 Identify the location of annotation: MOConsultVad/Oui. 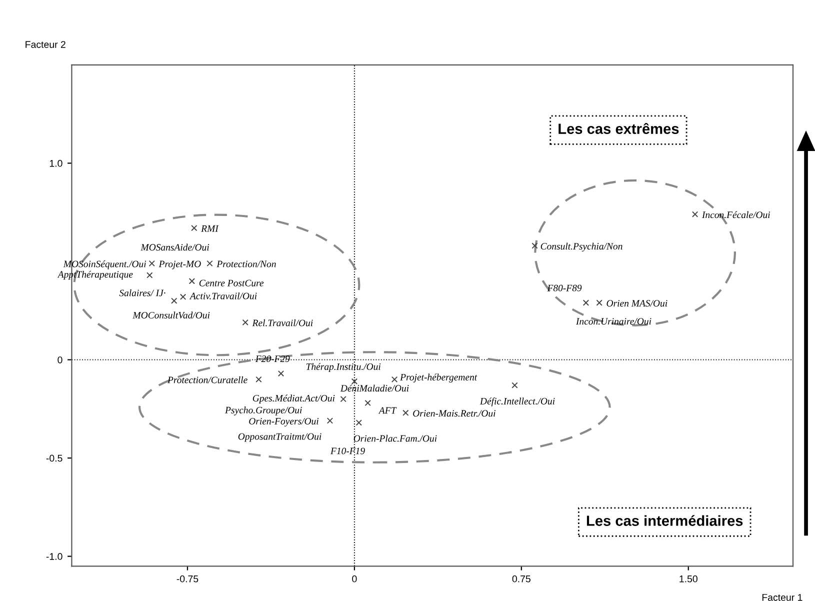
(171, 315).